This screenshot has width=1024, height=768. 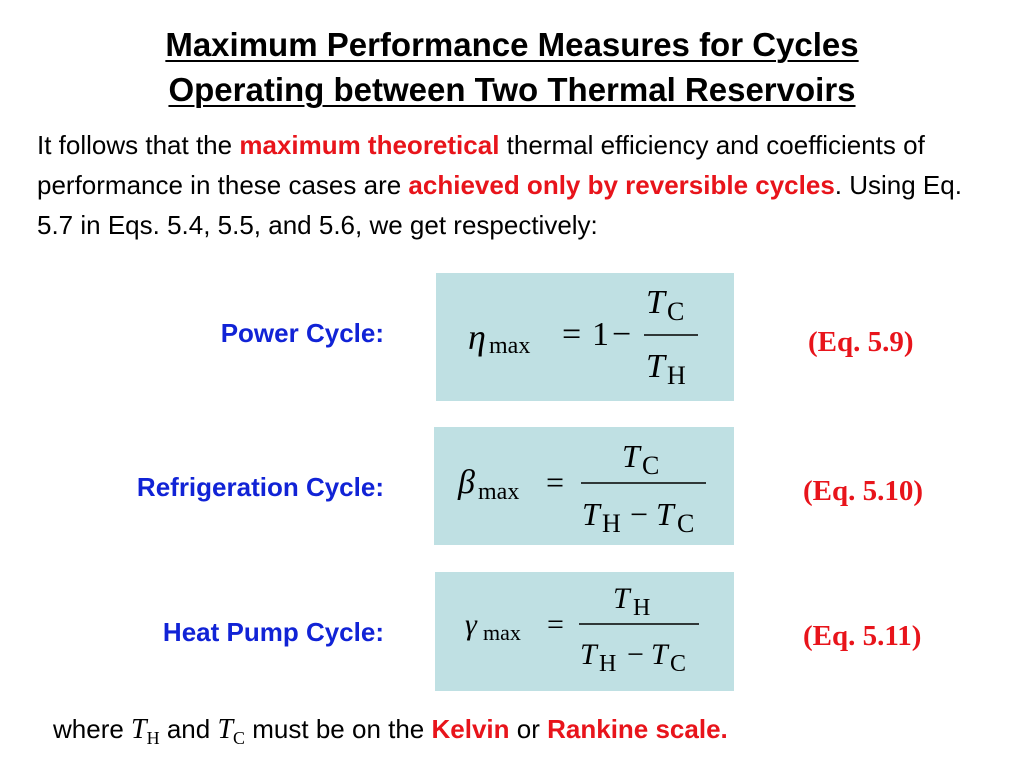 What do you see at coordinates (676, 375) in the screenshot?
I see `denominator-subscript: H` at bounding box center [676, 375].